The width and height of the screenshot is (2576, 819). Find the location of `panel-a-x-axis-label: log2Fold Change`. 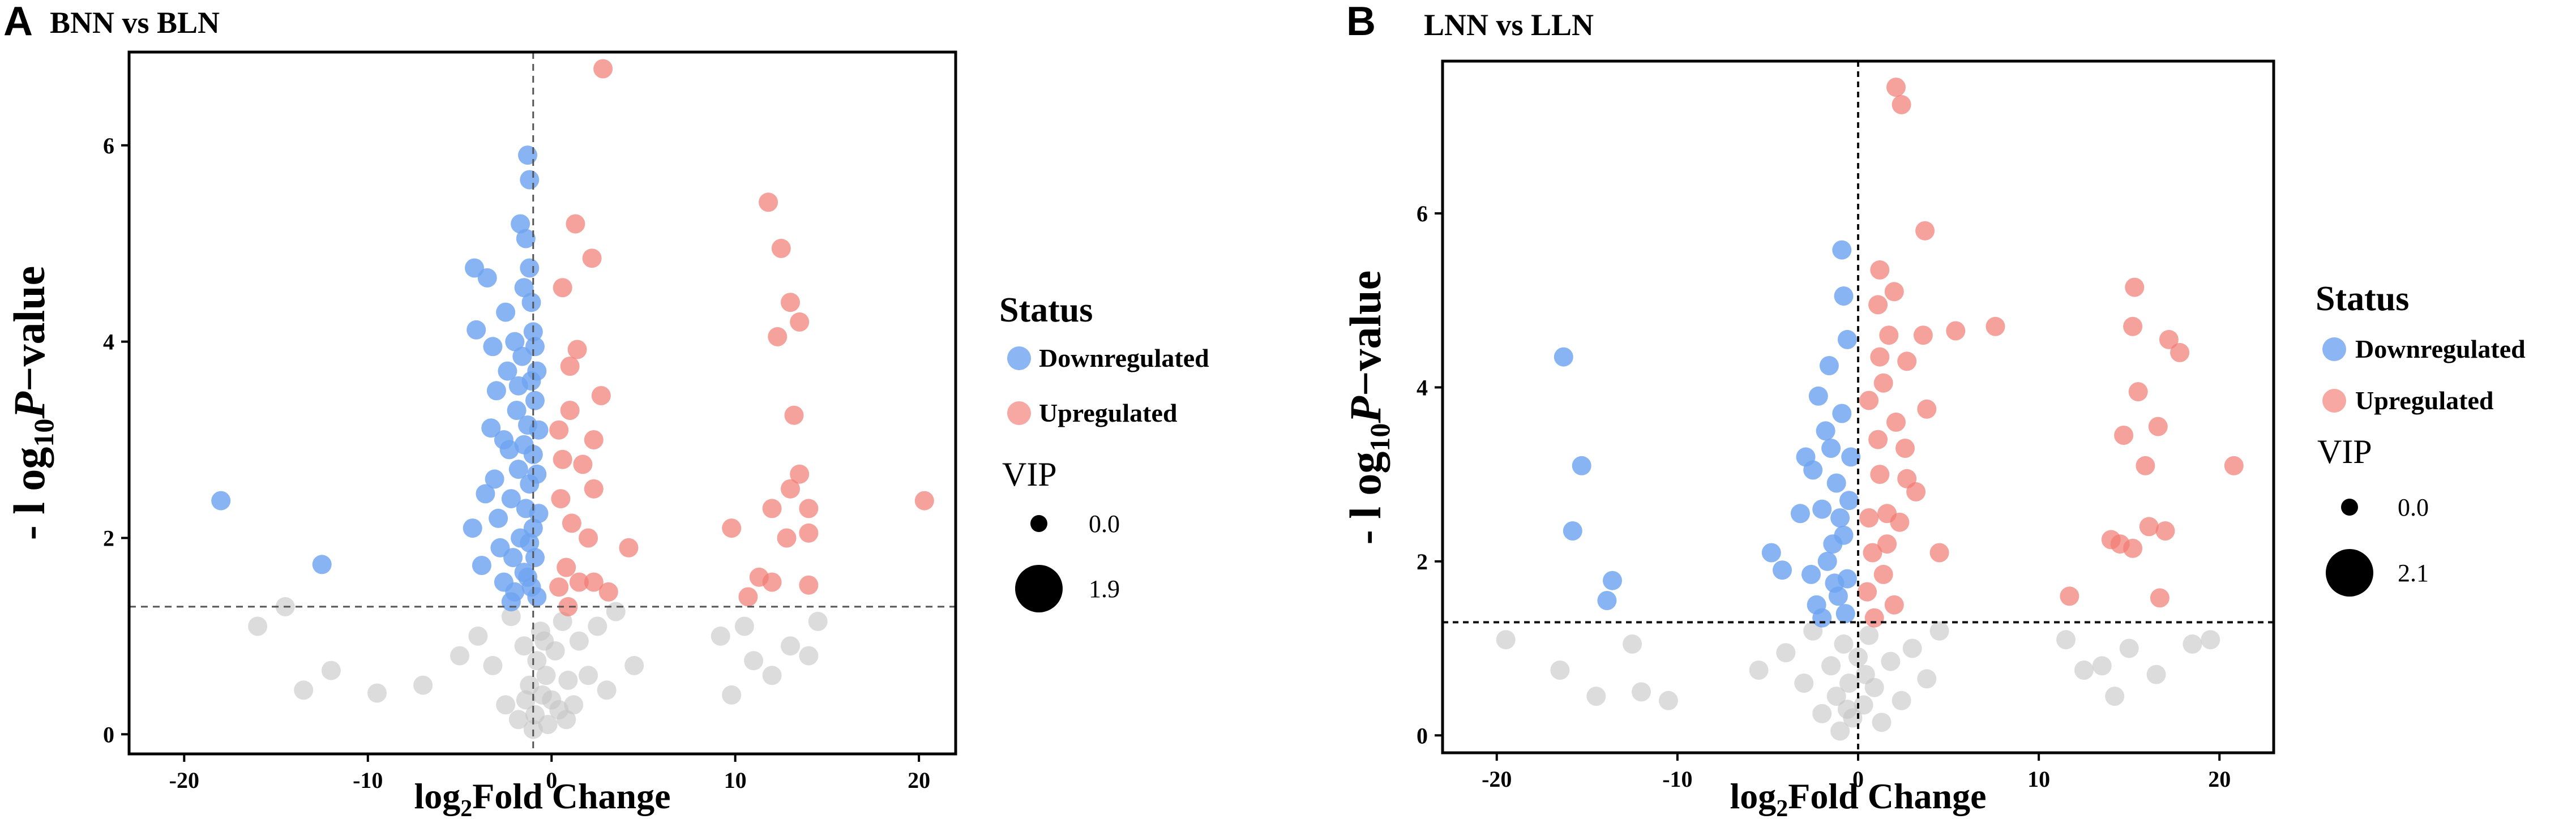

panel-a-x-axis-label: log2Fold Change is located at coordinates (542, 797).